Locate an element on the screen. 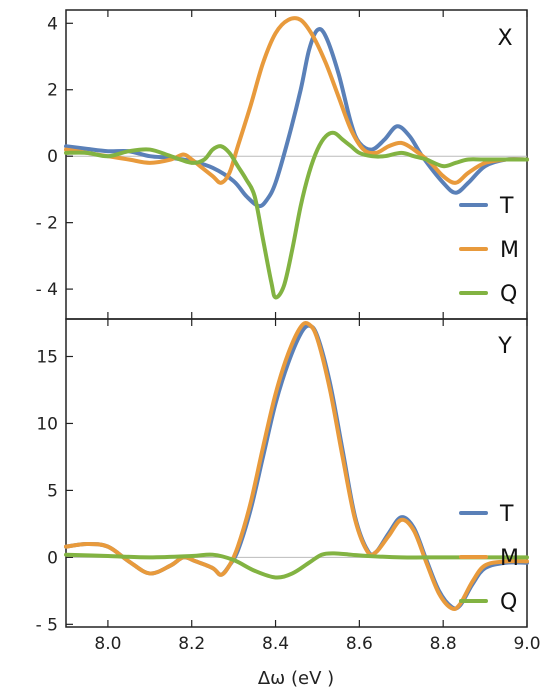 Image resolution: width=541 pixels, height=694 pixels. panel-y-series-q-line is located at coordinates (296, 565).